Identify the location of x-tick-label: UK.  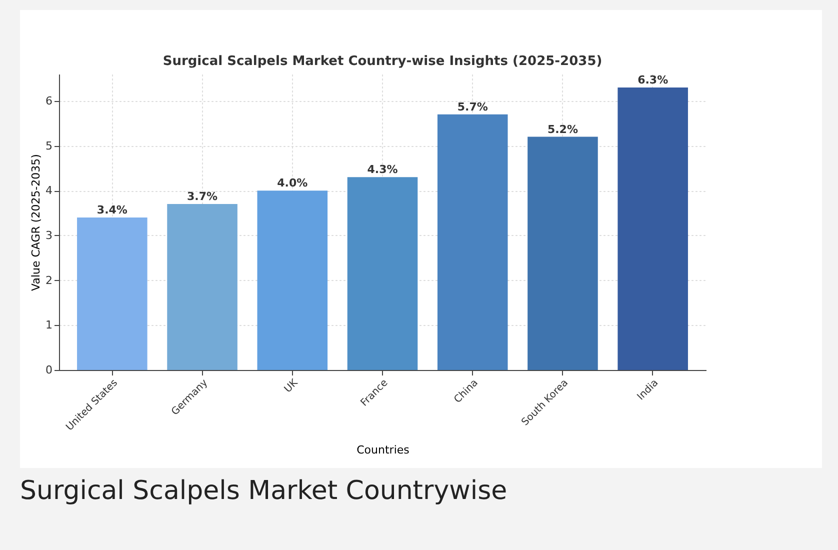
(291, 386).